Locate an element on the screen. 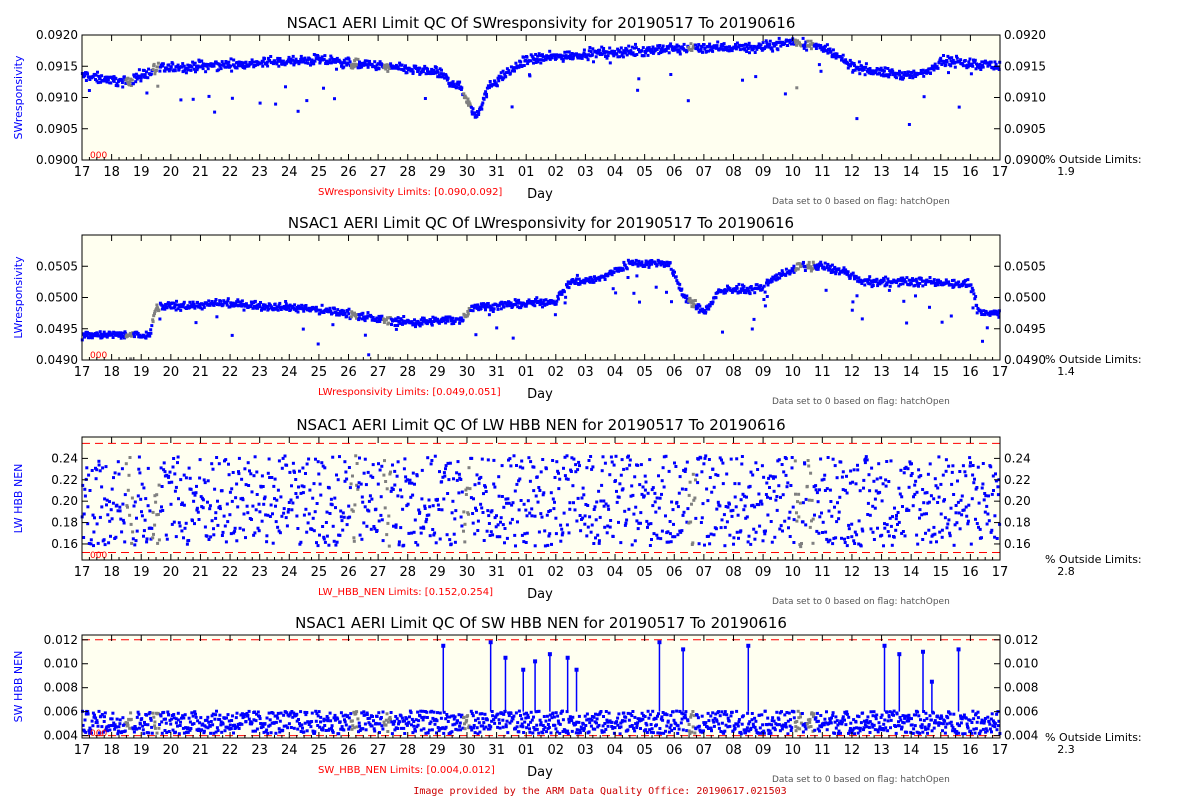 This screenshot has height=804, width=1200. panel3-ytick-label: 0.20 is located at coordinates (64, 501).